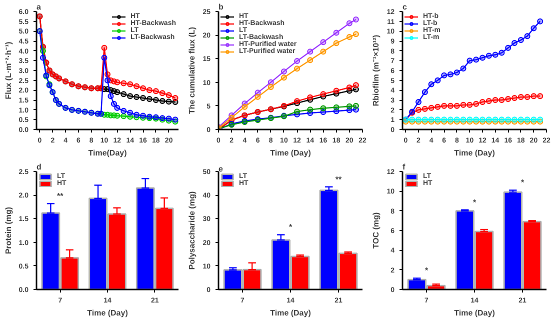 The height and width of the screenshot is (320, 554). Describe the element at coordinates (405, 7) in the screenshot. I see `chart-title: c` at that location.